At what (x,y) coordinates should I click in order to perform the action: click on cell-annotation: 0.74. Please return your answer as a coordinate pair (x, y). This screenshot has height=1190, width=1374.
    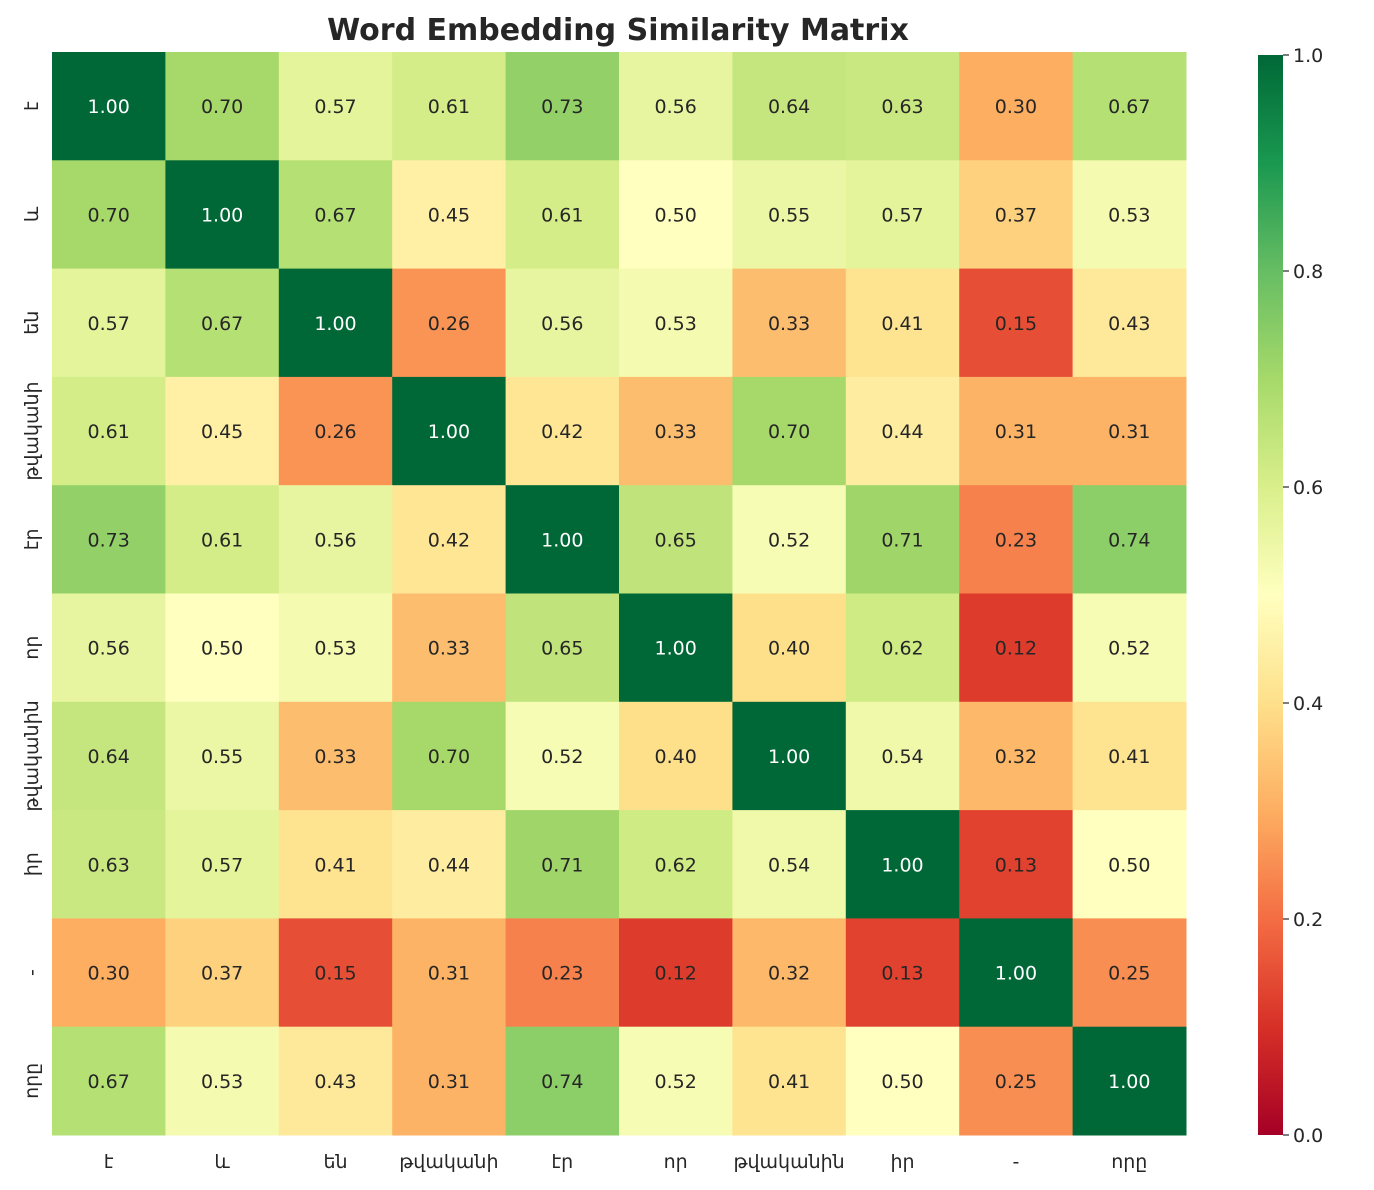
    Looking at the image, I should click on (1129, 540).